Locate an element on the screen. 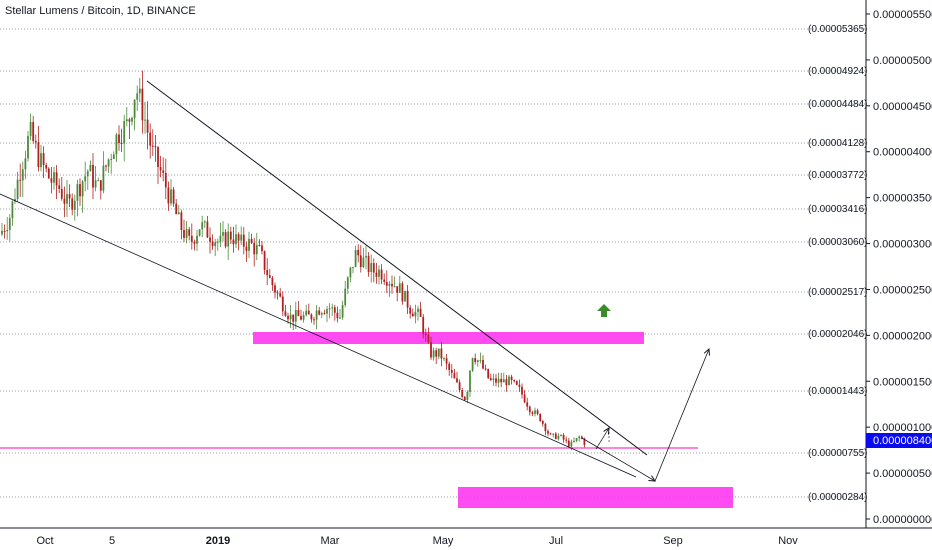  time-axis: Oct 5 2019 Mar May Jul Sep Nov is located at coordinates (417, 541).